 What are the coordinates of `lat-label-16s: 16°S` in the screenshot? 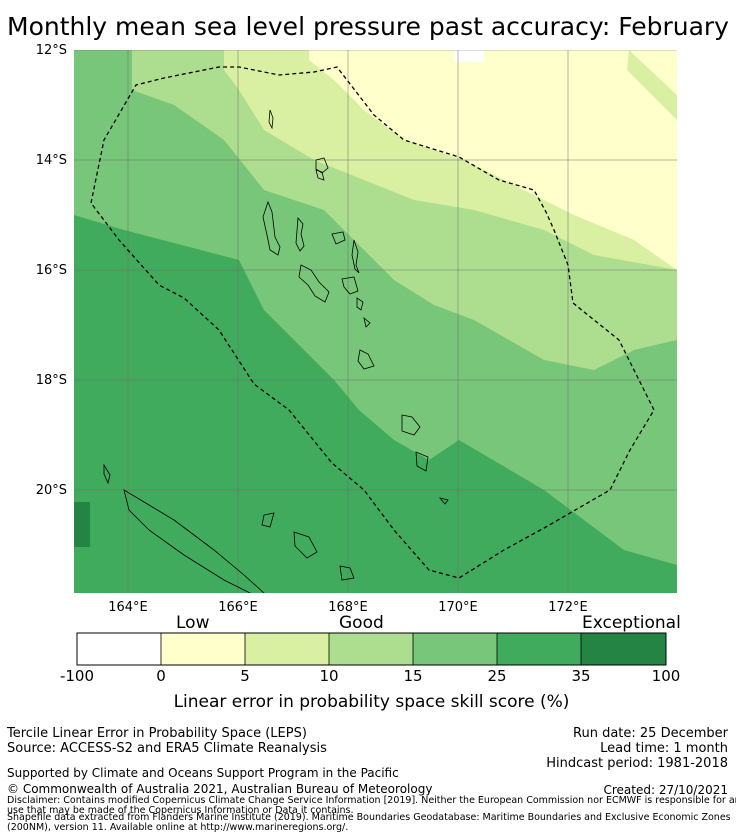 It's located at (51, 270).